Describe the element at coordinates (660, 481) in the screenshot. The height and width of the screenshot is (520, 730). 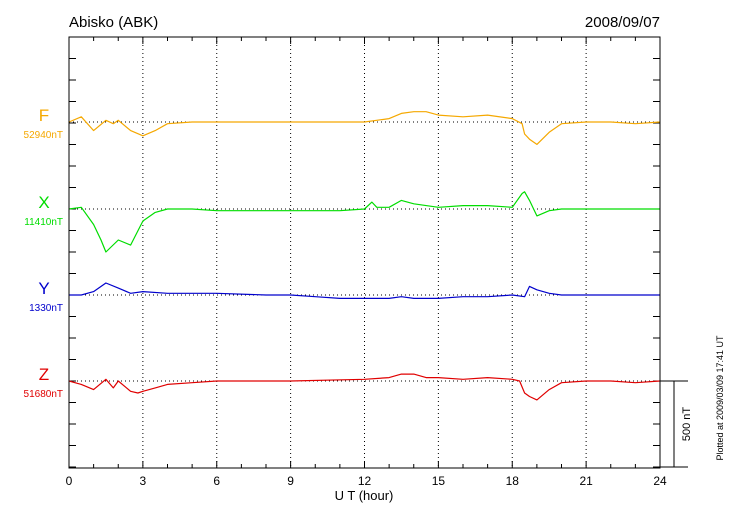
I see `x-tick-label: 24` at that location.